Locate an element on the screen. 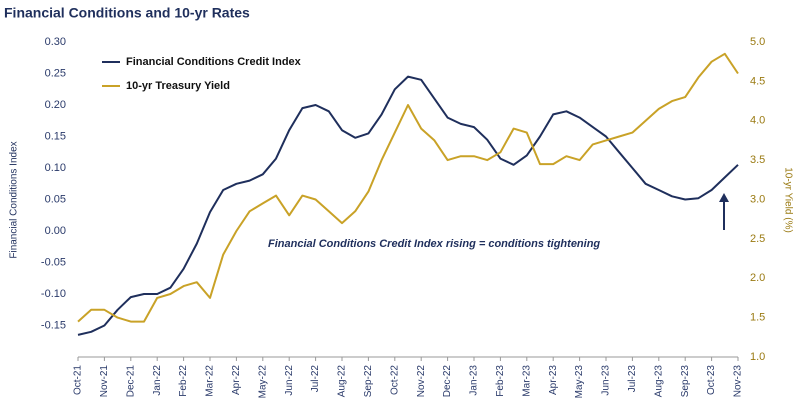 This screenshot has height=410, width=800. y-tick-label: 0.20 is located at coordinates (55, 105).